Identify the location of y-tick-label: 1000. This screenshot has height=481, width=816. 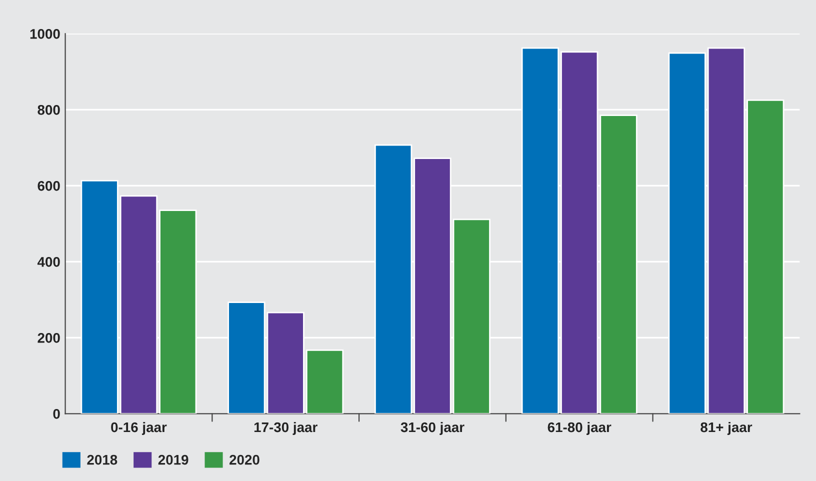
(45, 34).